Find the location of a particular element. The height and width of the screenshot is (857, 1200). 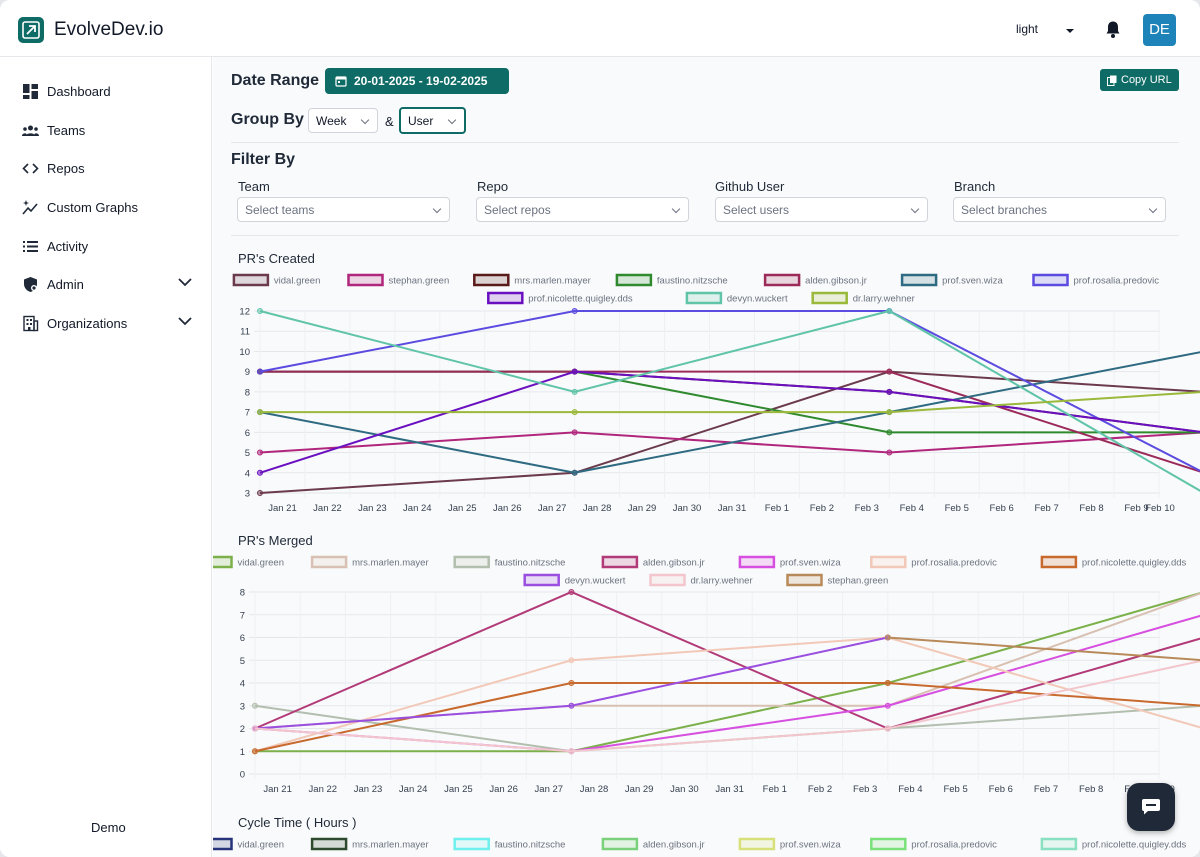

dashboard-icon is located at coordinates (30, 91).